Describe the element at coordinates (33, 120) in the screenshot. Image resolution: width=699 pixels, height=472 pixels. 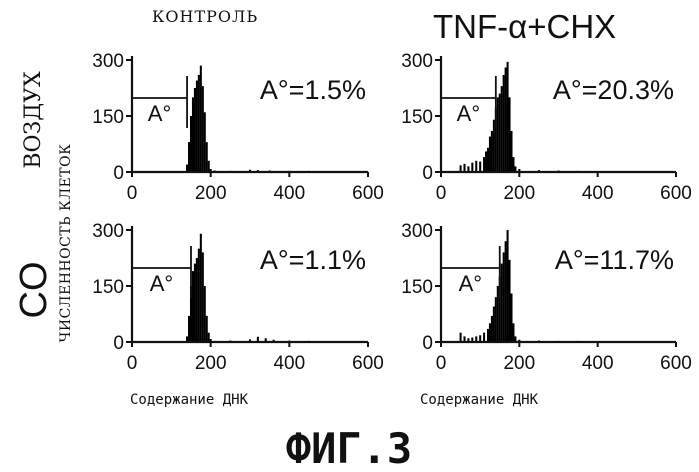
I see `row-label-air: ВОЗДУХ` at that location.